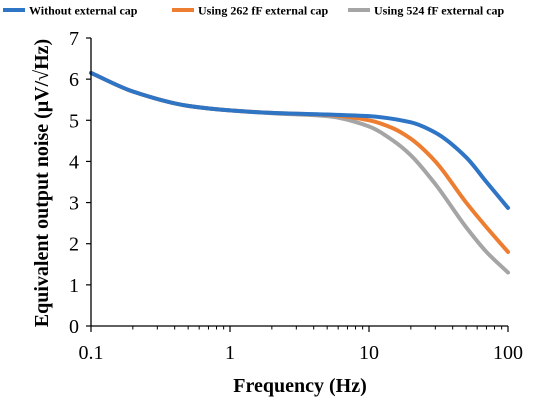 The width and height of the screenshot is (550, 402). What do you see at coordinates (74, 162) in the screenshot?
I see `y-tick-label: 4` at bounding box center [74, 162].